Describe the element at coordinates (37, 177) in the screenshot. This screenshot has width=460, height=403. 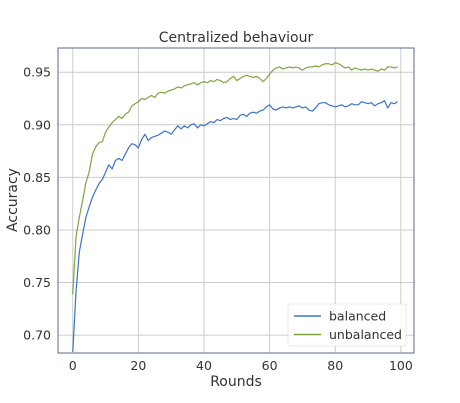
I see `y-tick-label: 0.85` at that location.